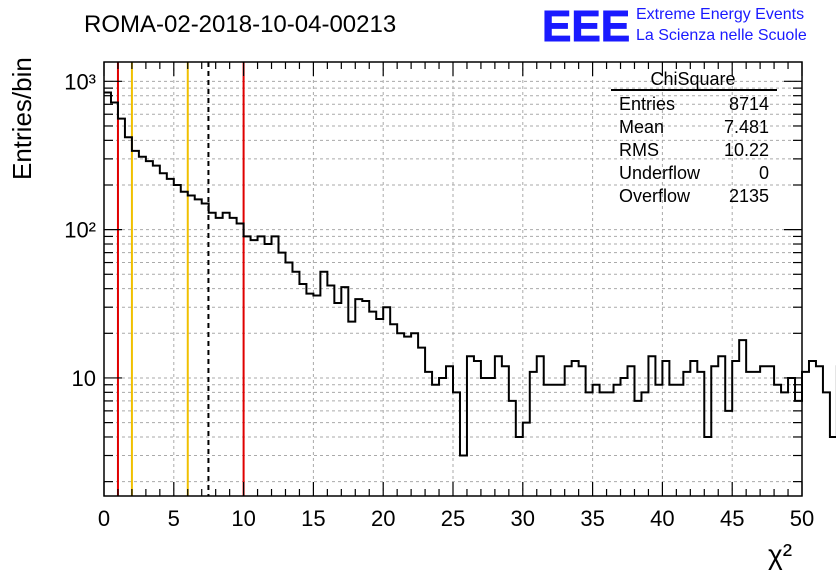  Describe the element at coordinates (80, 81) in the screenshot. I see `y-tick-label: 10³` at that location.